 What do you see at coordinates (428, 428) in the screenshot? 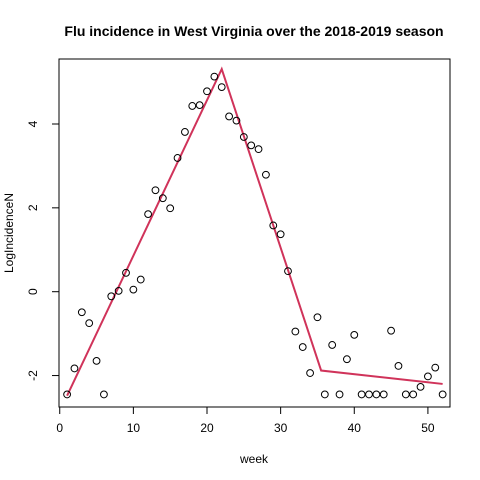
I see `x-tick-label: 50` at bounding box center [428, 428].